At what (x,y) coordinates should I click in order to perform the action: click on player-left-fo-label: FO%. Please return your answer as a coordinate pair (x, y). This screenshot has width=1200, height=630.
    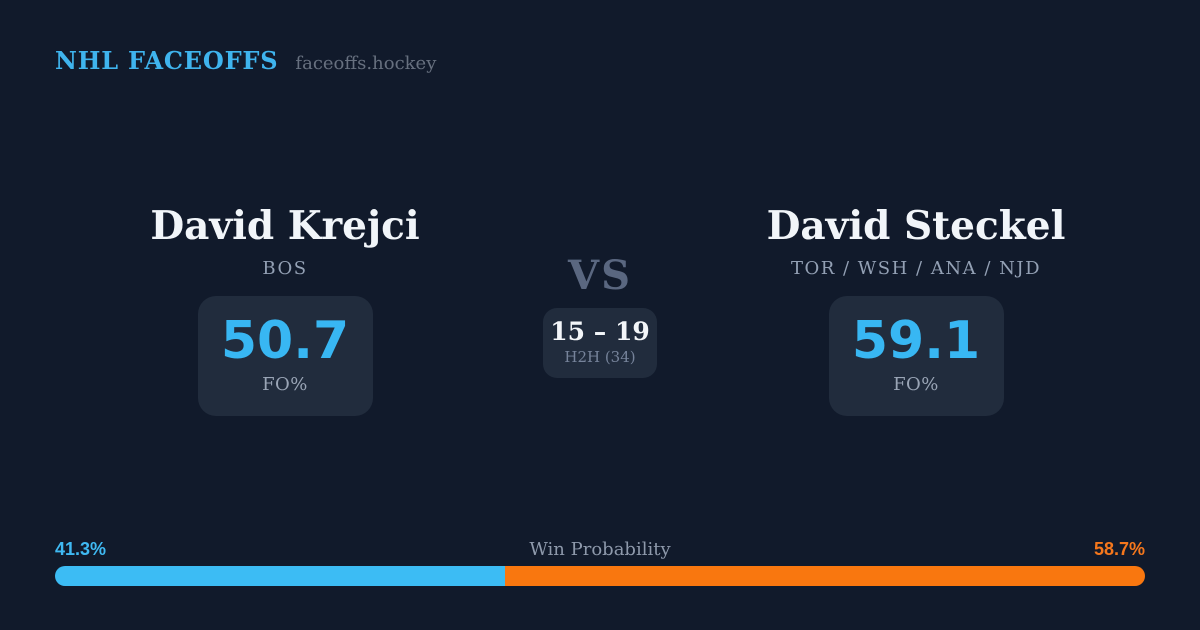
    Looking at the image, I should click on (285, 384).